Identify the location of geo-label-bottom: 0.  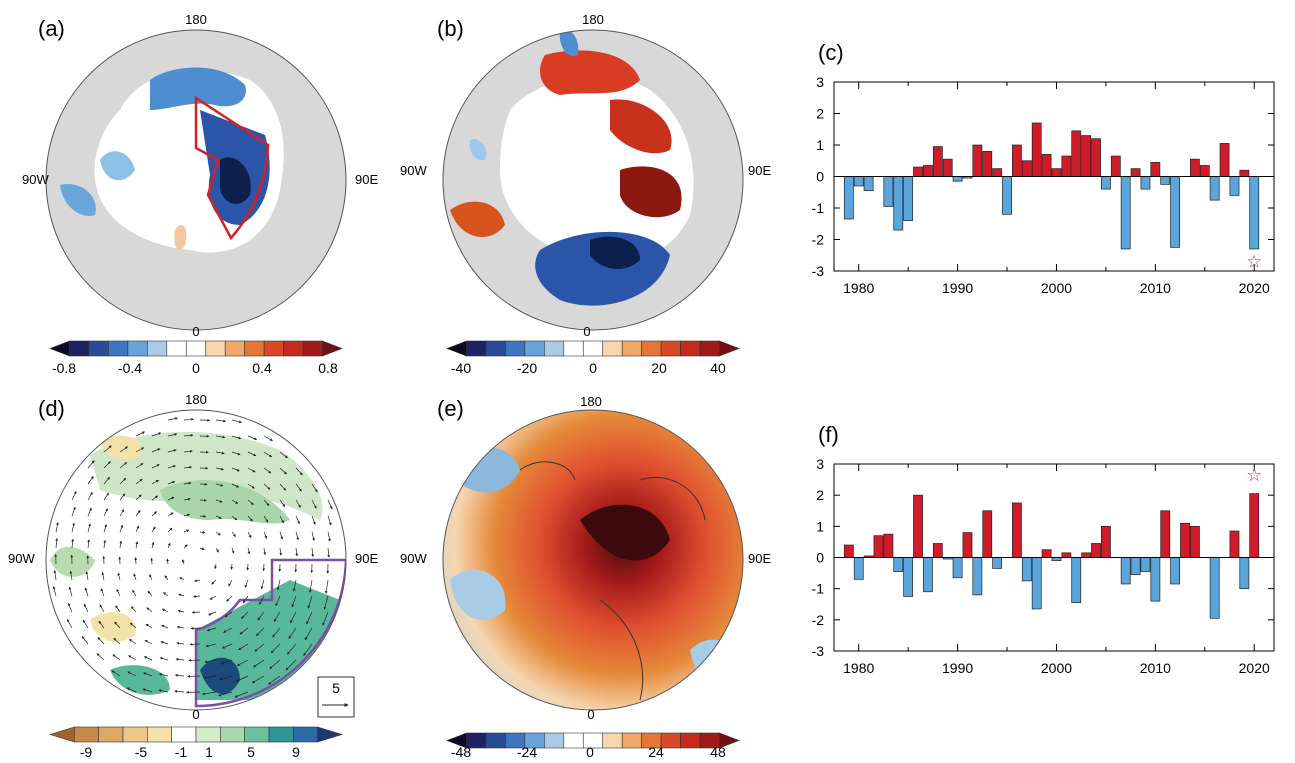
(195, 331).